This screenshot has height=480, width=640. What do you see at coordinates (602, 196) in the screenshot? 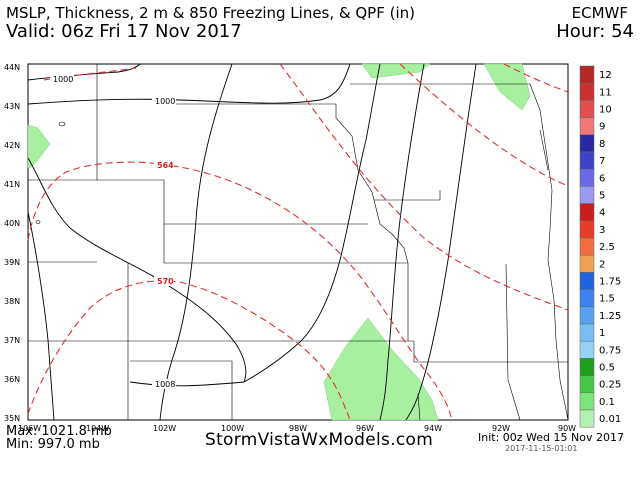
I see `colorbar-label: 5` at bounding box center [602, 196].